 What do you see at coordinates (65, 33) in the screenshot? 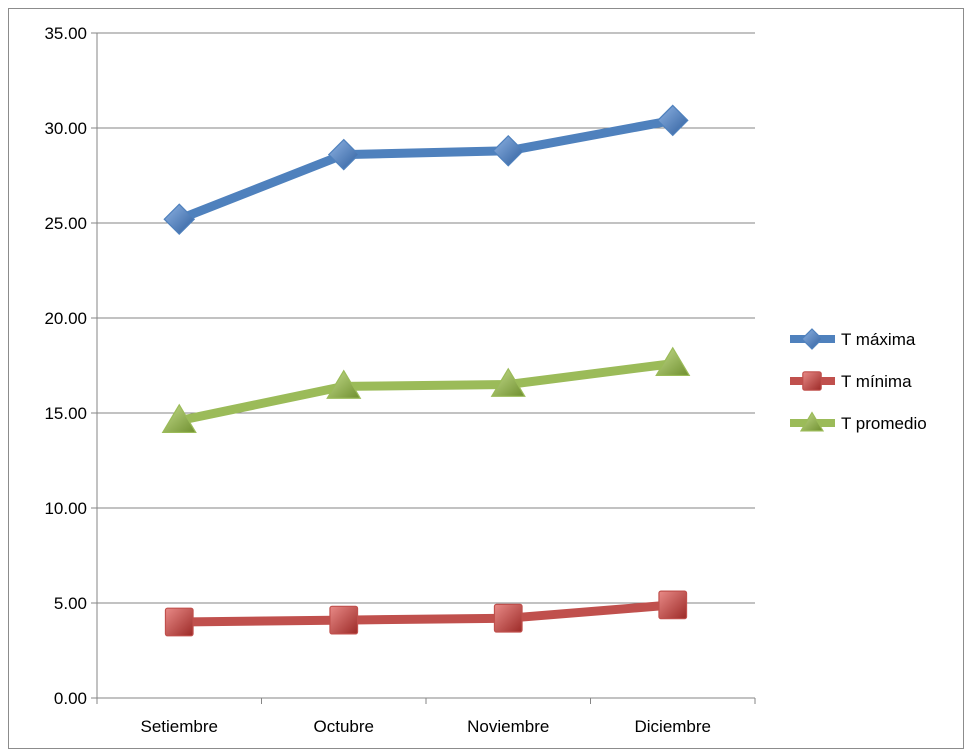
I see `y-tick-label: 35.00` at bounding box center [65, 33].